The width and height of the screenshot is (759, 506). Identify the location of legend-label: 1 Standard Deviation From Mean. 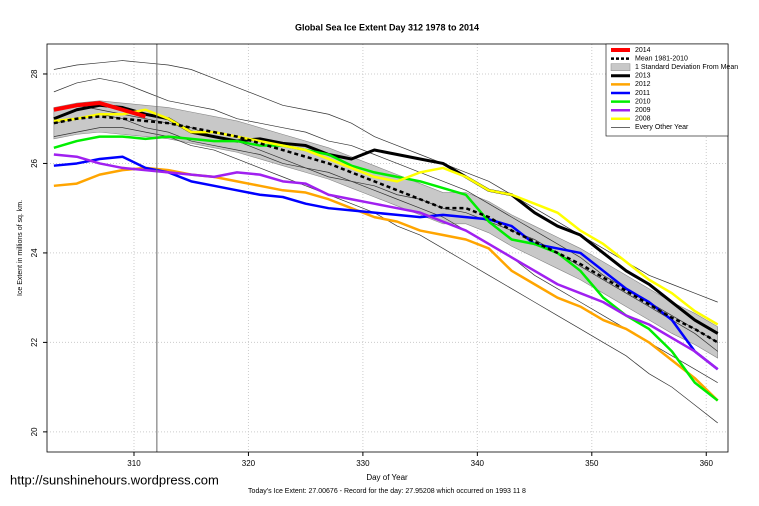
(686, 67).